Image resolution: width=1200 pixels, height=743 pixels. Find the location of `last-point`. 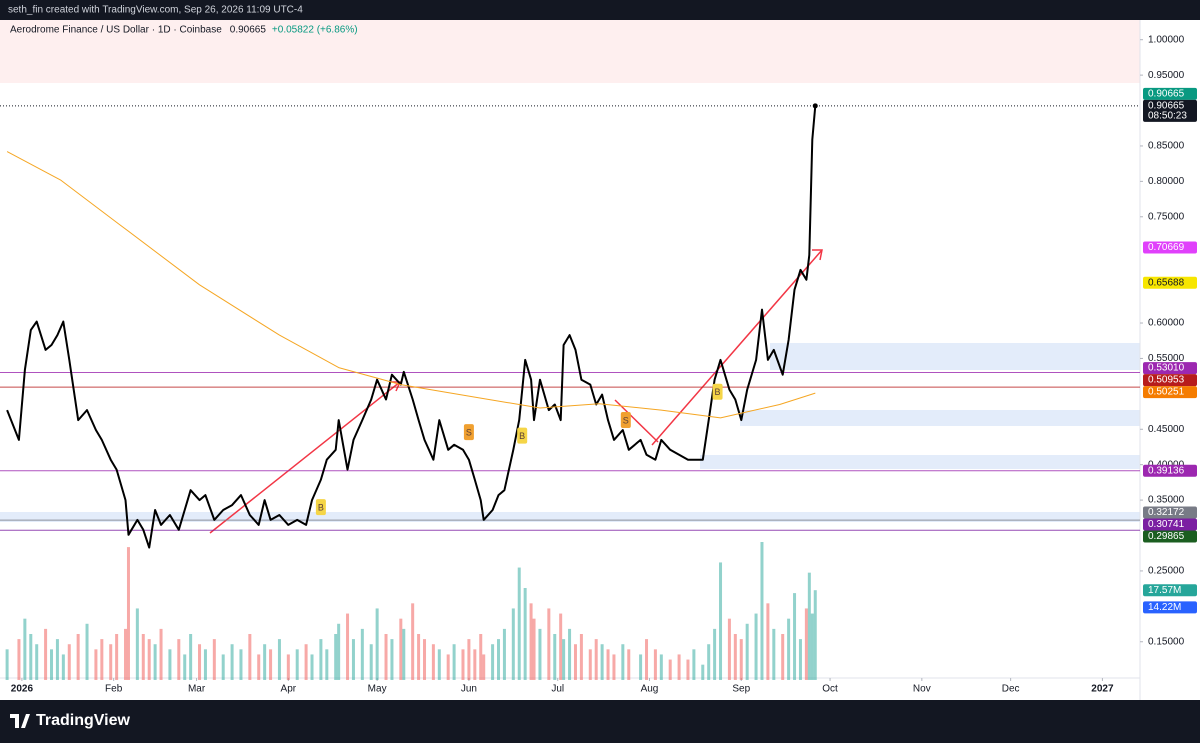

last-point is located at coordinates (815, 106).